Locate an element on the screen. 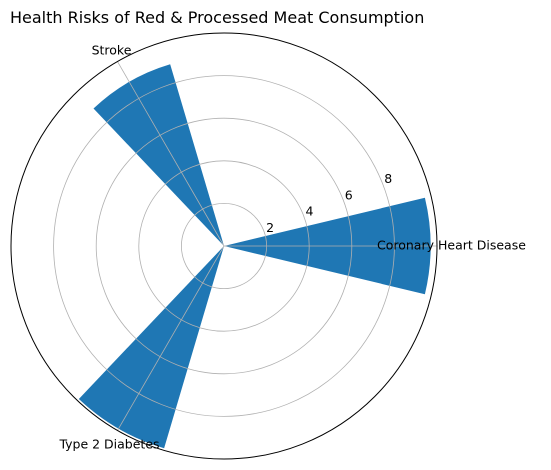 This screenshot has width=551, height=470. radial-tick-label: 4 is located at coordinates (310, 211).